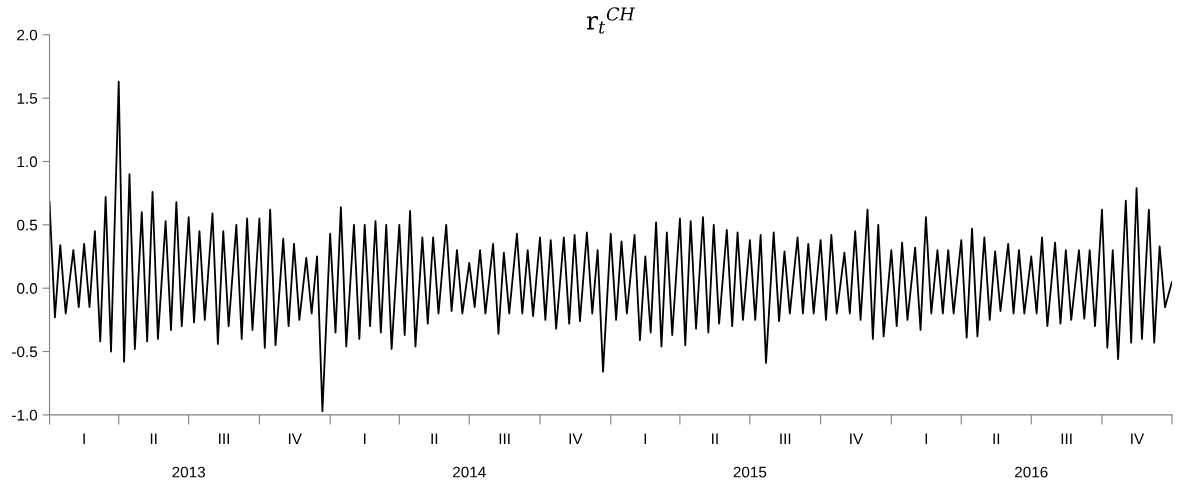  I want to click on y-tick-label: 2.0, so click(27, 35).